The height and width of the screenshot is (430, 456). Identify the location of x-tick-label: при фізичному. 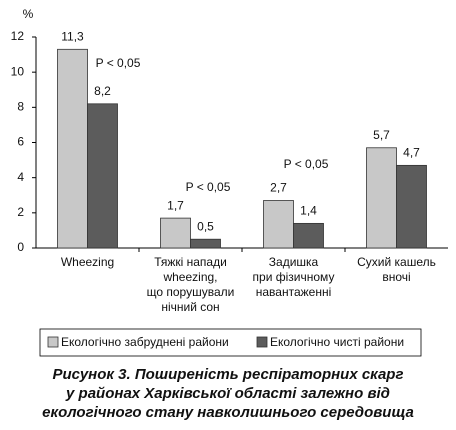
(294, 277).